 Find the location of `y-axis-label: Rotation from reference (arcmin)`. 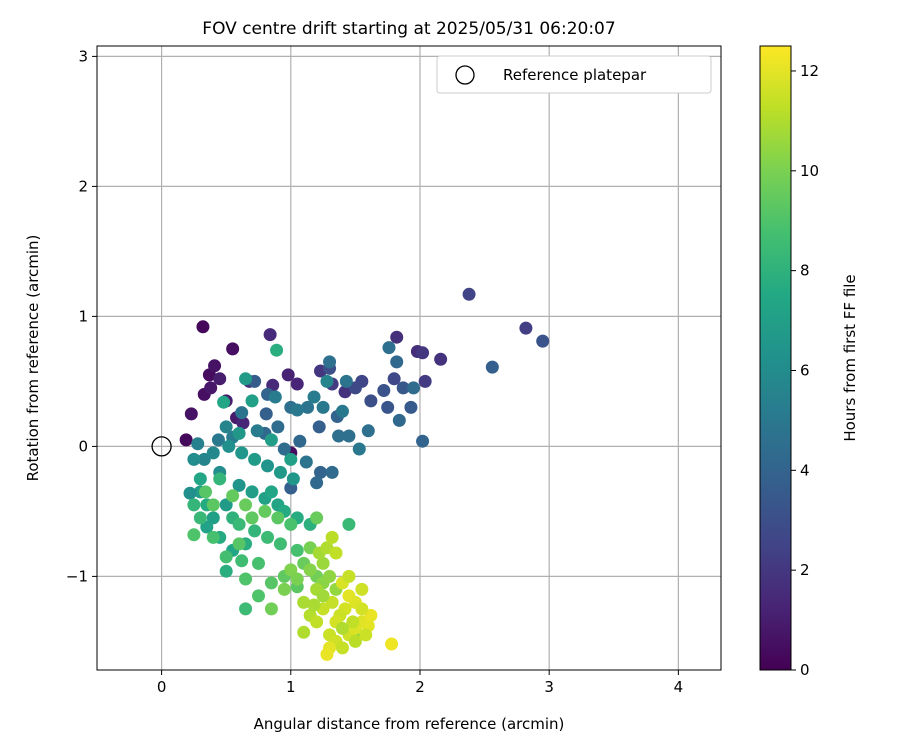

y-axis-label: Rotation from reference (arcmin) is located at coordinates (33, 358).